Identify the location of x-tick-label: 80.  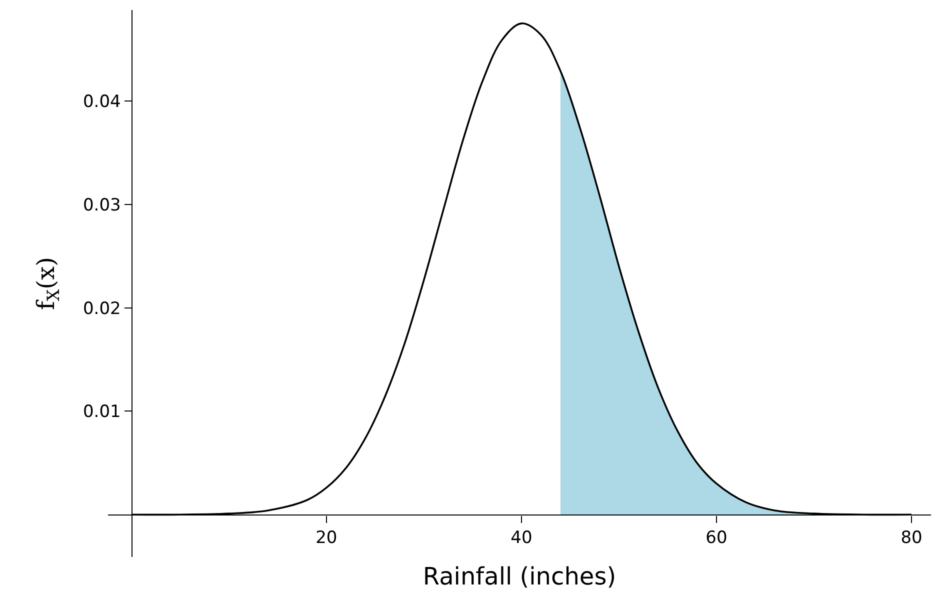
(911, 538).